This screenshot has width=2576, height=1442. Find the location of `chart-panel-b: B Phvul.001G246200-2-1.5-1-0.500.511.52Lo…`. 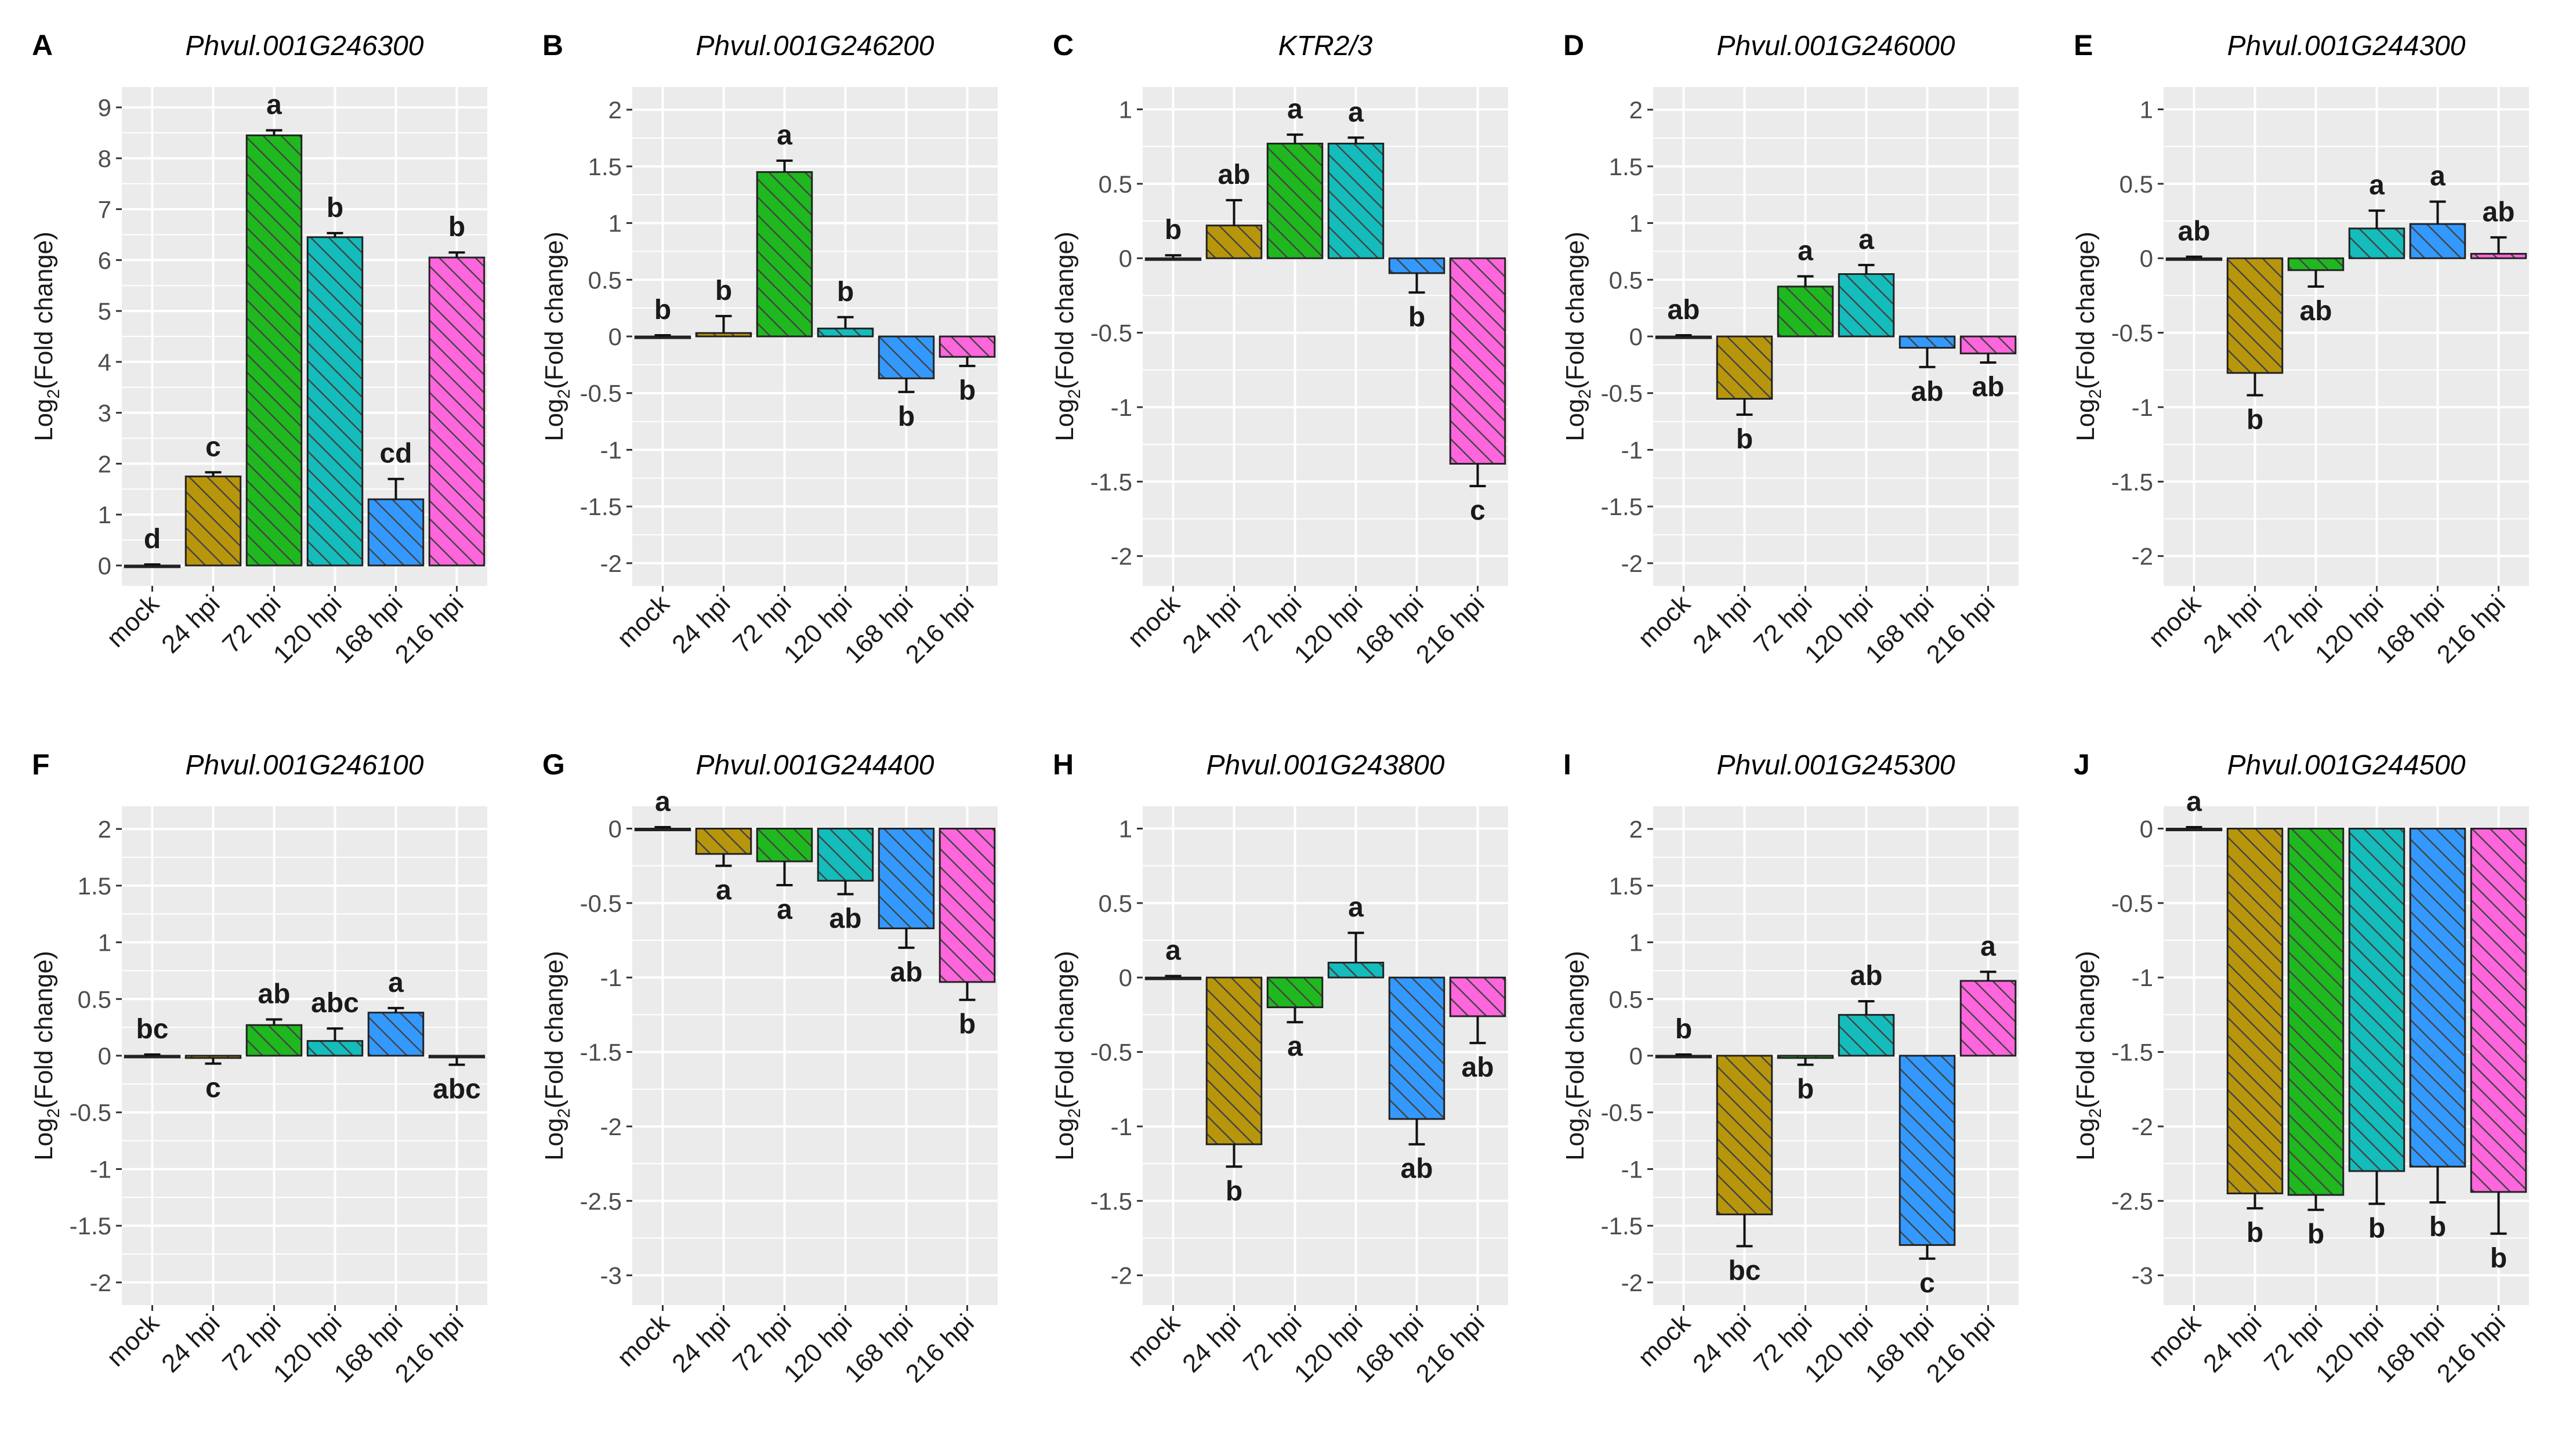

chart-panel-b: B Phvul.001G246200-2-1.5-1-0.500.511.52Lo… is located at coordinates (769, 349).